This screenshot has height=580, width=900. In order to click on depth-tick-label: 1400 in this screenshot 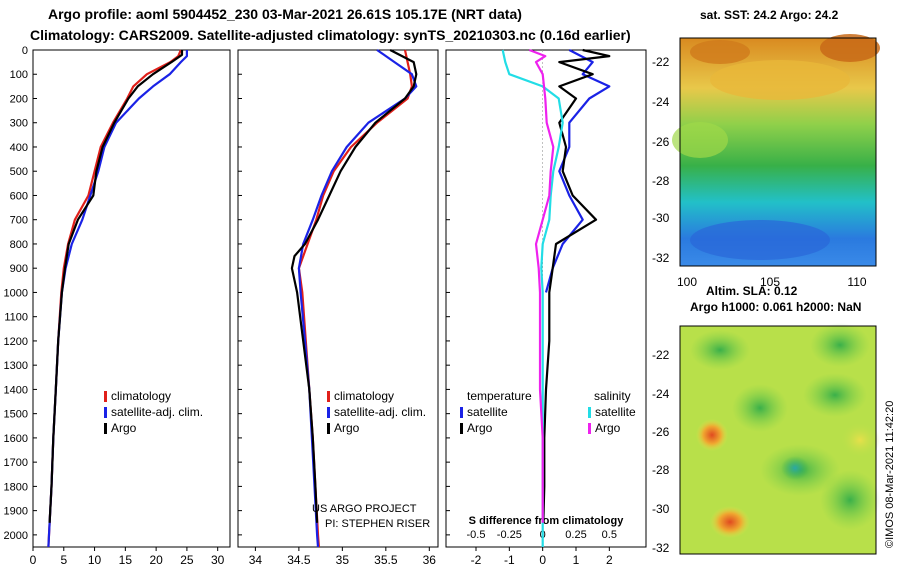, I will do `click(16, 390)`.